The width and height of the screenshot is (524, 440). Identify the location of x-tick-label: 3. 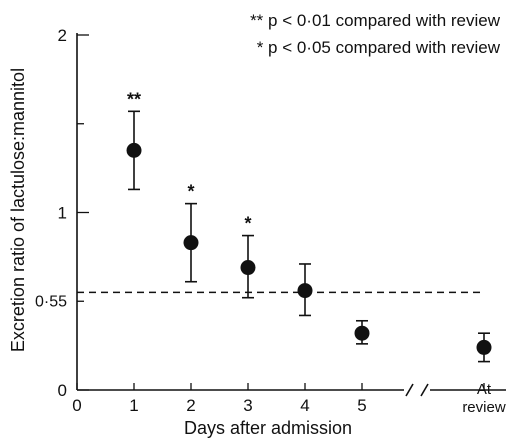
(247, 405).